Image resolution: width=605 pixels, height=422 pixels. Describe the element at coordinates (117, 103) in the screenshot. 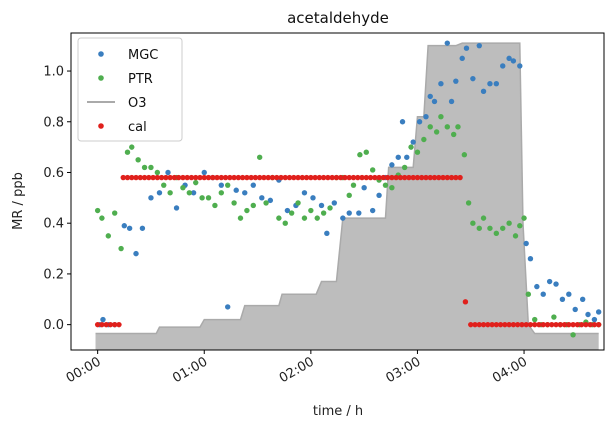

I see `legend-item-o3: O3` at that location.